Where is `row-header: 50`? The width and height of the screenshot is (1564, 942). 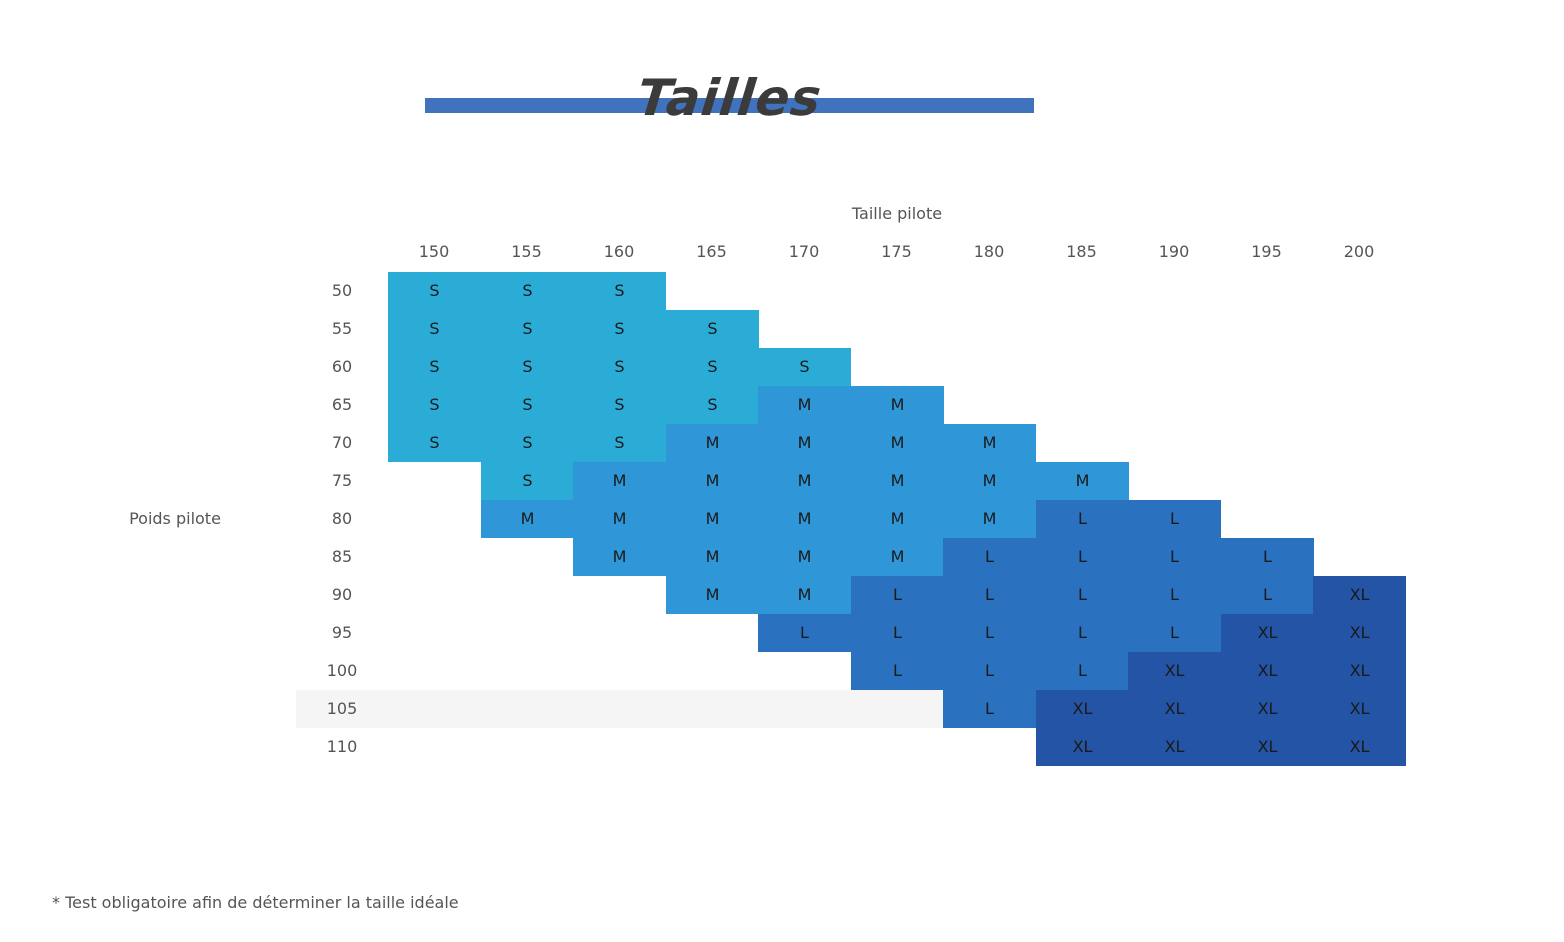 row-header: 50 is located at coordinates (342, 290).